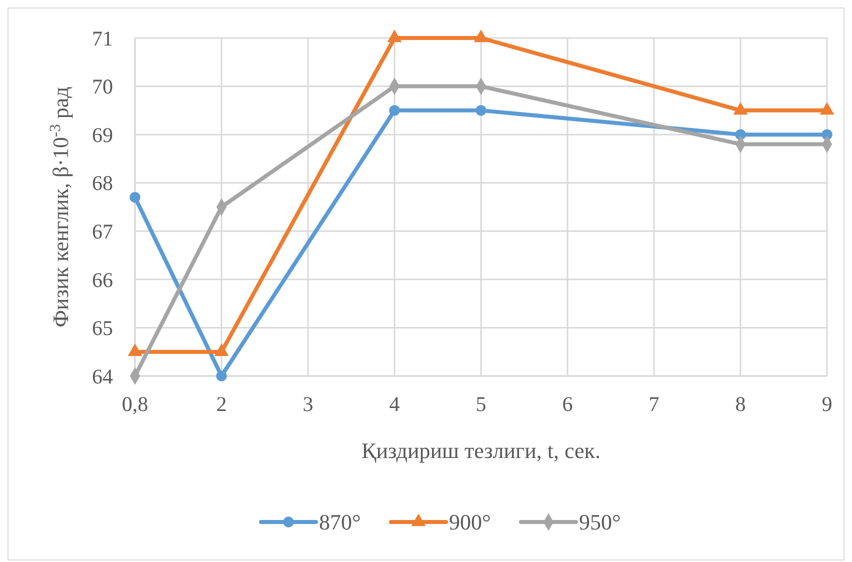 This screenshot has width=852, height=562. Describe the element at coordinates (102, 134) in the screenshot. I see `y-tick-label: 69` at that location.